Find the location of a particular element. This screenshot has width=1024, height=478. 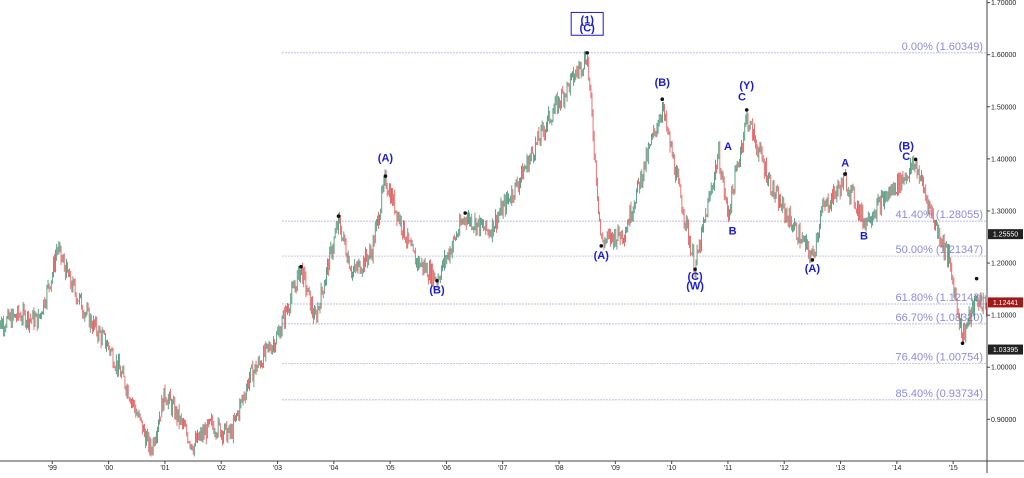

price-badge-label: 1.03395 is located at coordinates (1005, 350).